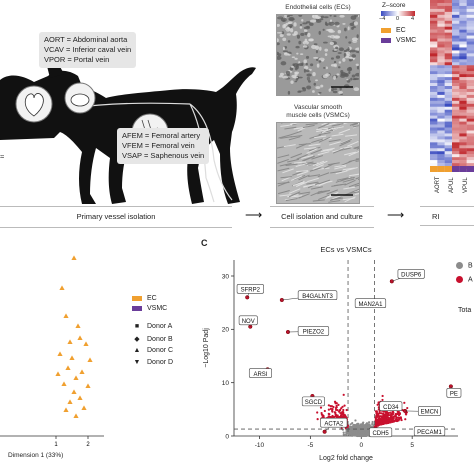  What do you see at coordinates (382, 19) in the screenshot?
I see `zscore-tick-min: −4` at bounding box center [382, 19].